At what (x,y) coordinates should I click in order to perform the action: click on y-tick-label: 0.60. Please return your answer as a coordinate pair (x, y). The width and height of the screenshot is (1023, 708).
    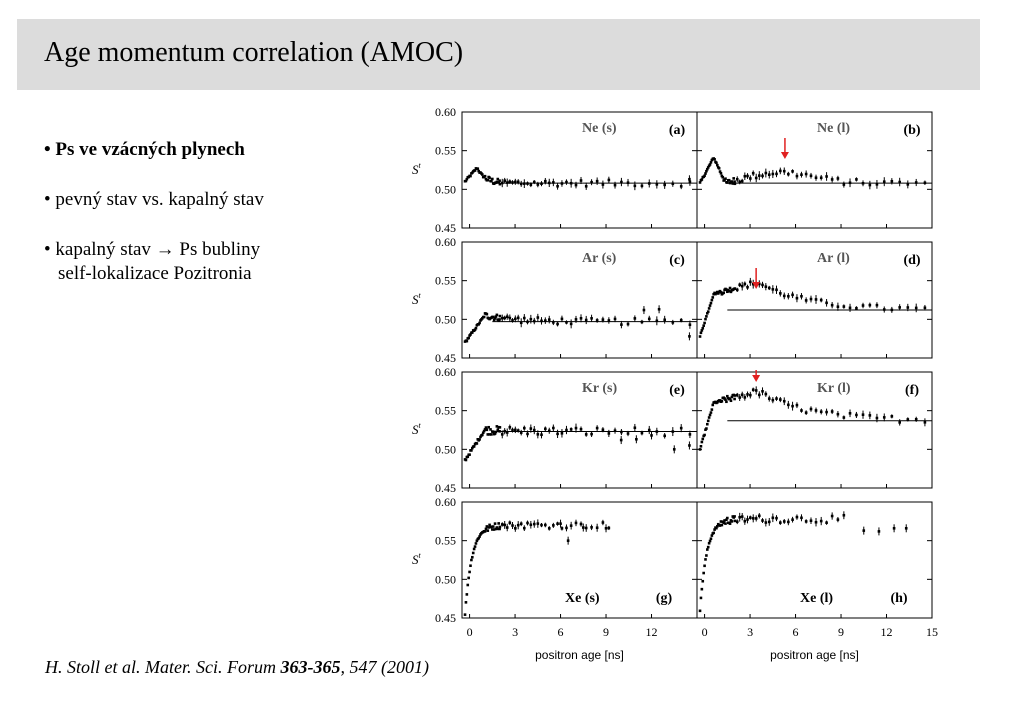
    Looking at the image, I should click on (445, 112).